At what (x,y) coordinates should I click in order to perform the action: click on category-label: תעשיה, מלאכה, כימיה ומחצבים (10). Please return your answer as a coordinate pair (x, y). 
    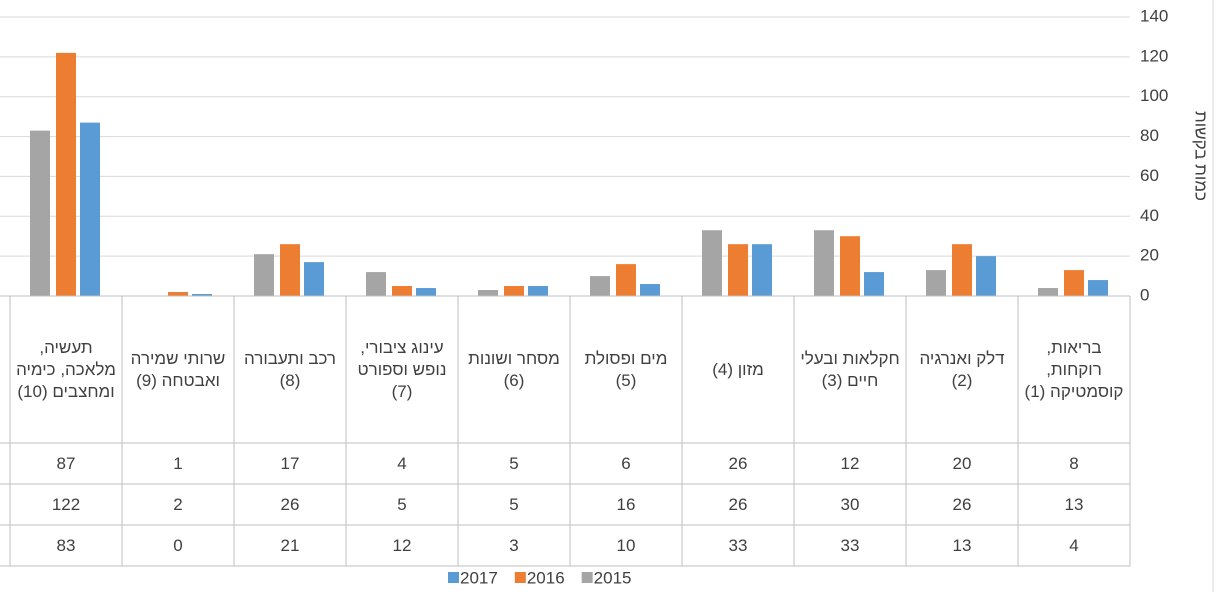
    Looking at the image, I should click on (66, 369).